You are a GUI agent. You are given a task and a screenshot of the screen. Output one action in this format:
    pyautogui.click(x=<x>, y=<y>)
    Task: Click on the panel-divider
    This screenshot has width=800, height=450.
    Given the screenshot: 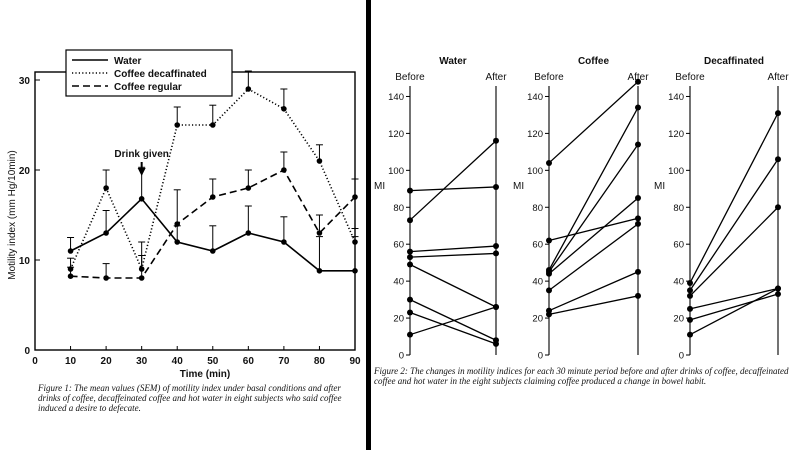 What is the action you would take?
    pyautogui.click(x=368, y=225)
    